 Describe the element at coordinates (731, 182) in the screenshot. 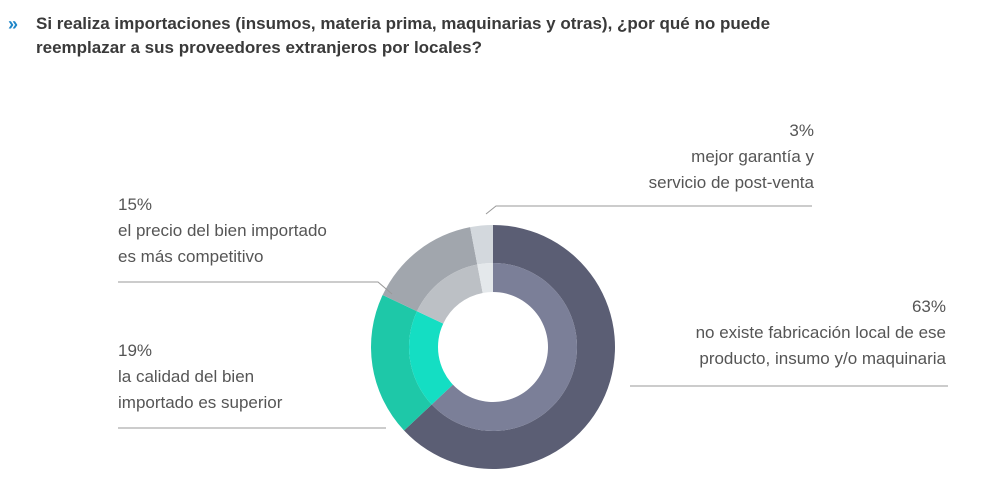

I see `slice-label-3pct-text-2: servicio de post-venta` at that location.